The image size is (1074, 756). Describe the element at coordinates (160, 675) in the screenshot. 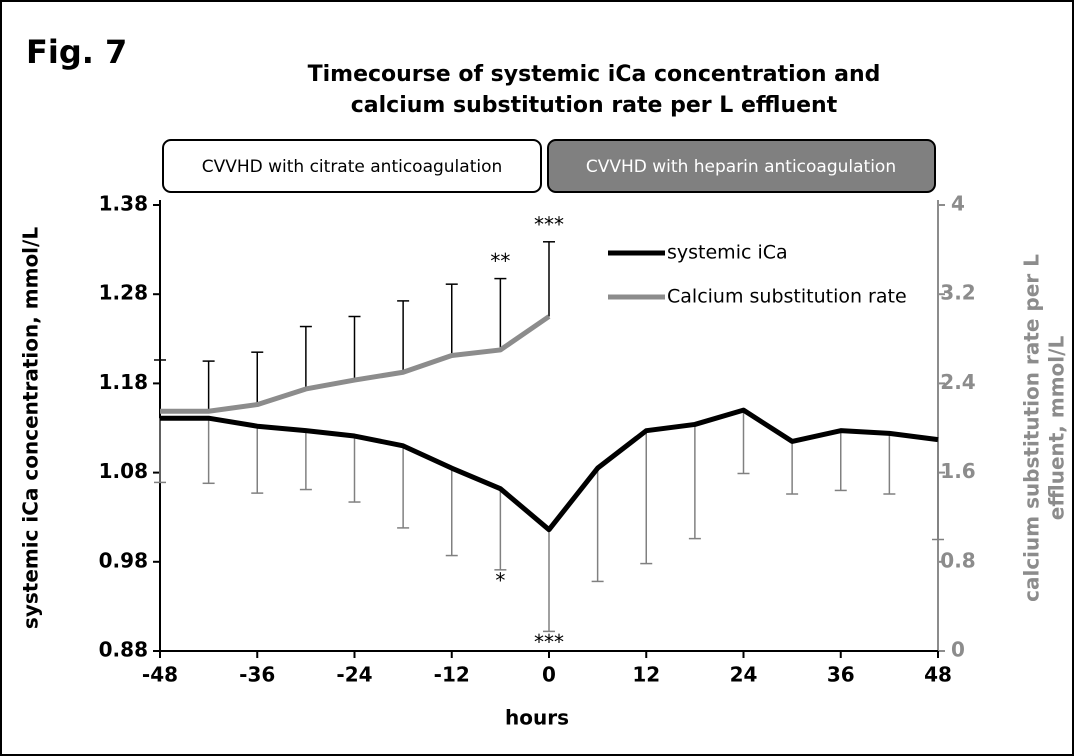

I see `x-tick-label: -48` at that location.